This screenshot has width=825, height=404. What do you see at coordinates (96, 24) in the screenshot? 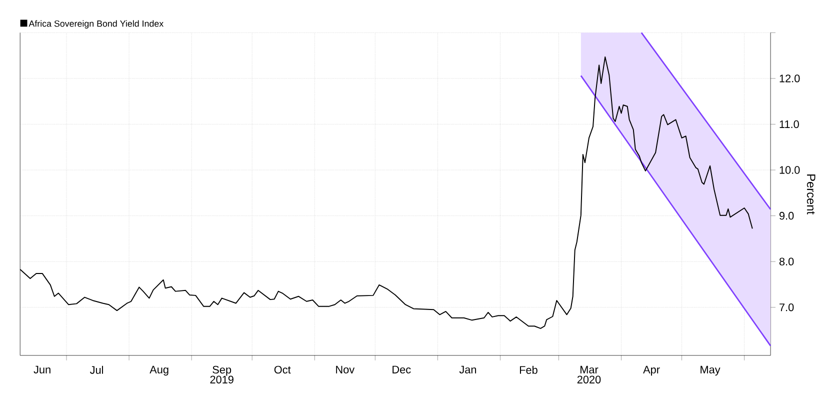
I see `legend-label: Africa Sovereign Bond Yield Index` at bounding box center [96, 24].